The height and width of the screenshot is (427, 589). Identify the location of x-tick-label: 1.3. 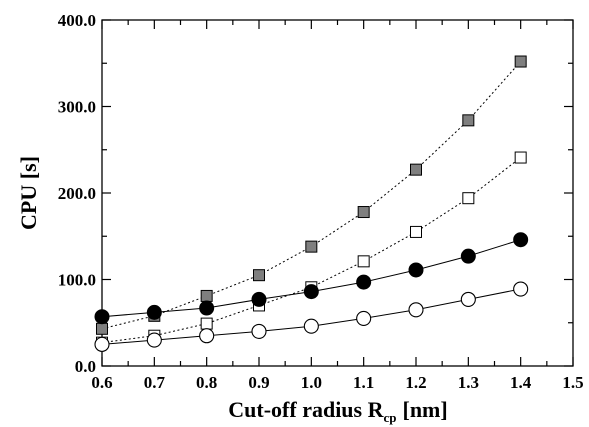
(468, 382).